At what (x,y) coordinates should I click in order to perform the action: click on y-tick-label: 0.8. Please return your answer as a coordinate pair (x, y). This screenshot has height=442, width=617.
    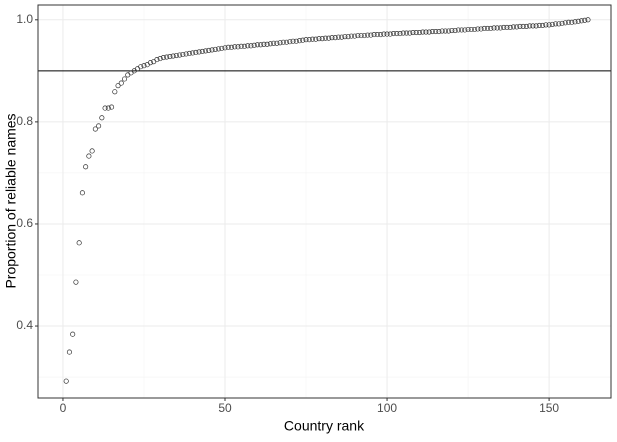
    Looking at the image, I should click on (24, 121).